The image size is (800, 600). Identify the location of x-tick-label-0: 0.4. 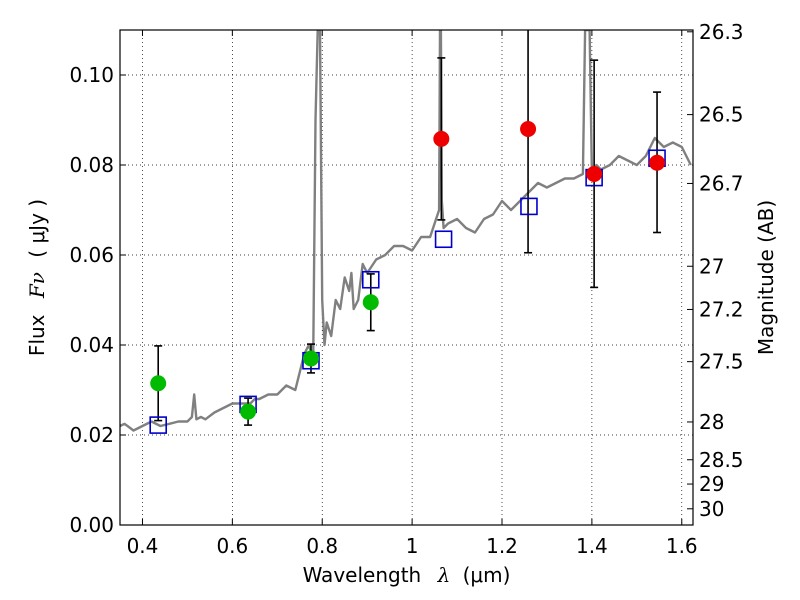
(143, 546).